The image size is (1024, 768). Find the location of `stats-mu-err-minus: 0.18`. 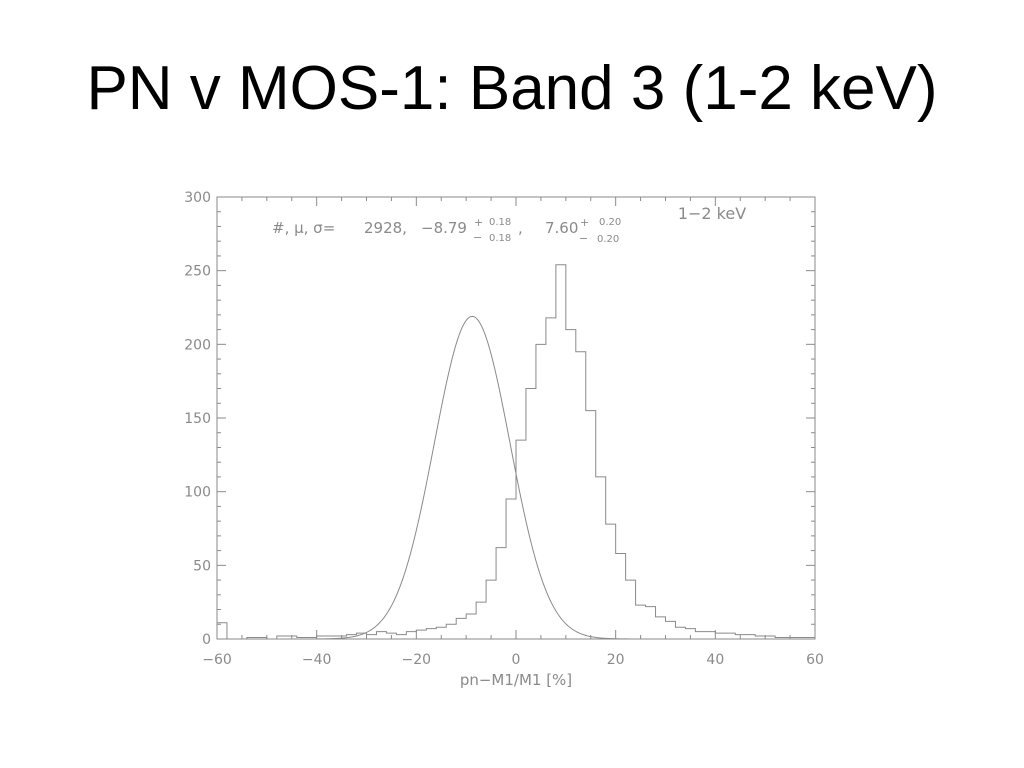

stats-mu-err-minus: 0.18 is located at coordinates (500, 238).